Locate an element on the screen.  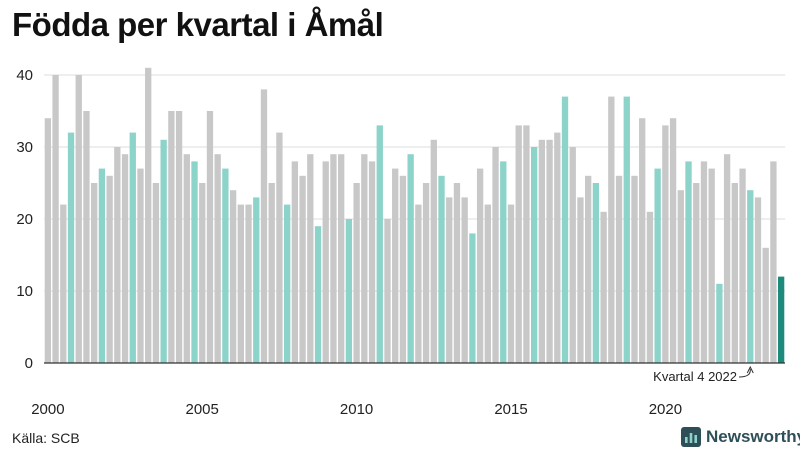
x-tick-label: 2005 is located at coordinates (202, 409).